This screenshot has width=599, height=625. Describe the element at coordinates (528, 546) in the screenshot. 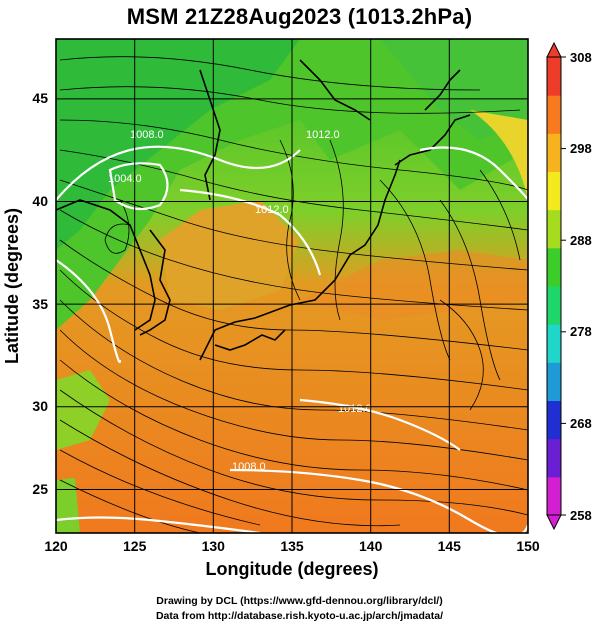

I see `x-tick-label: 150` at that location.